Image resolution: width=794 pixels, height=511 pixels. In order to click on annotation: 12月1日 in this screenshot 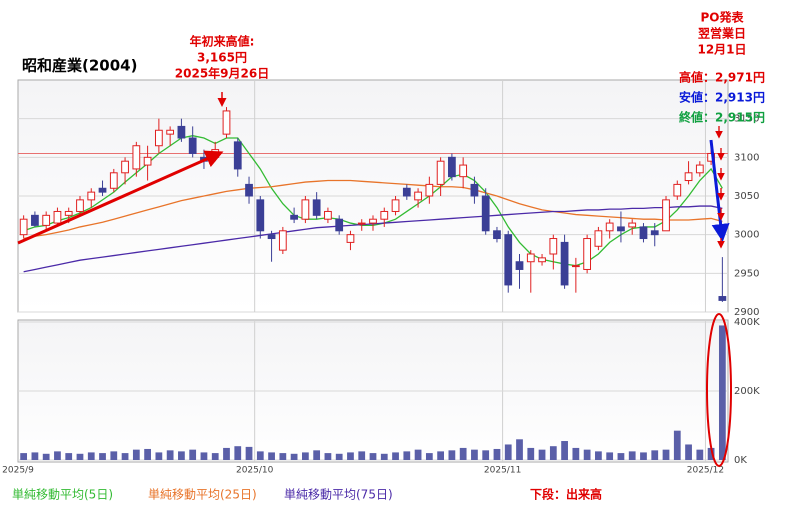, I will do `click(721, 50)`.